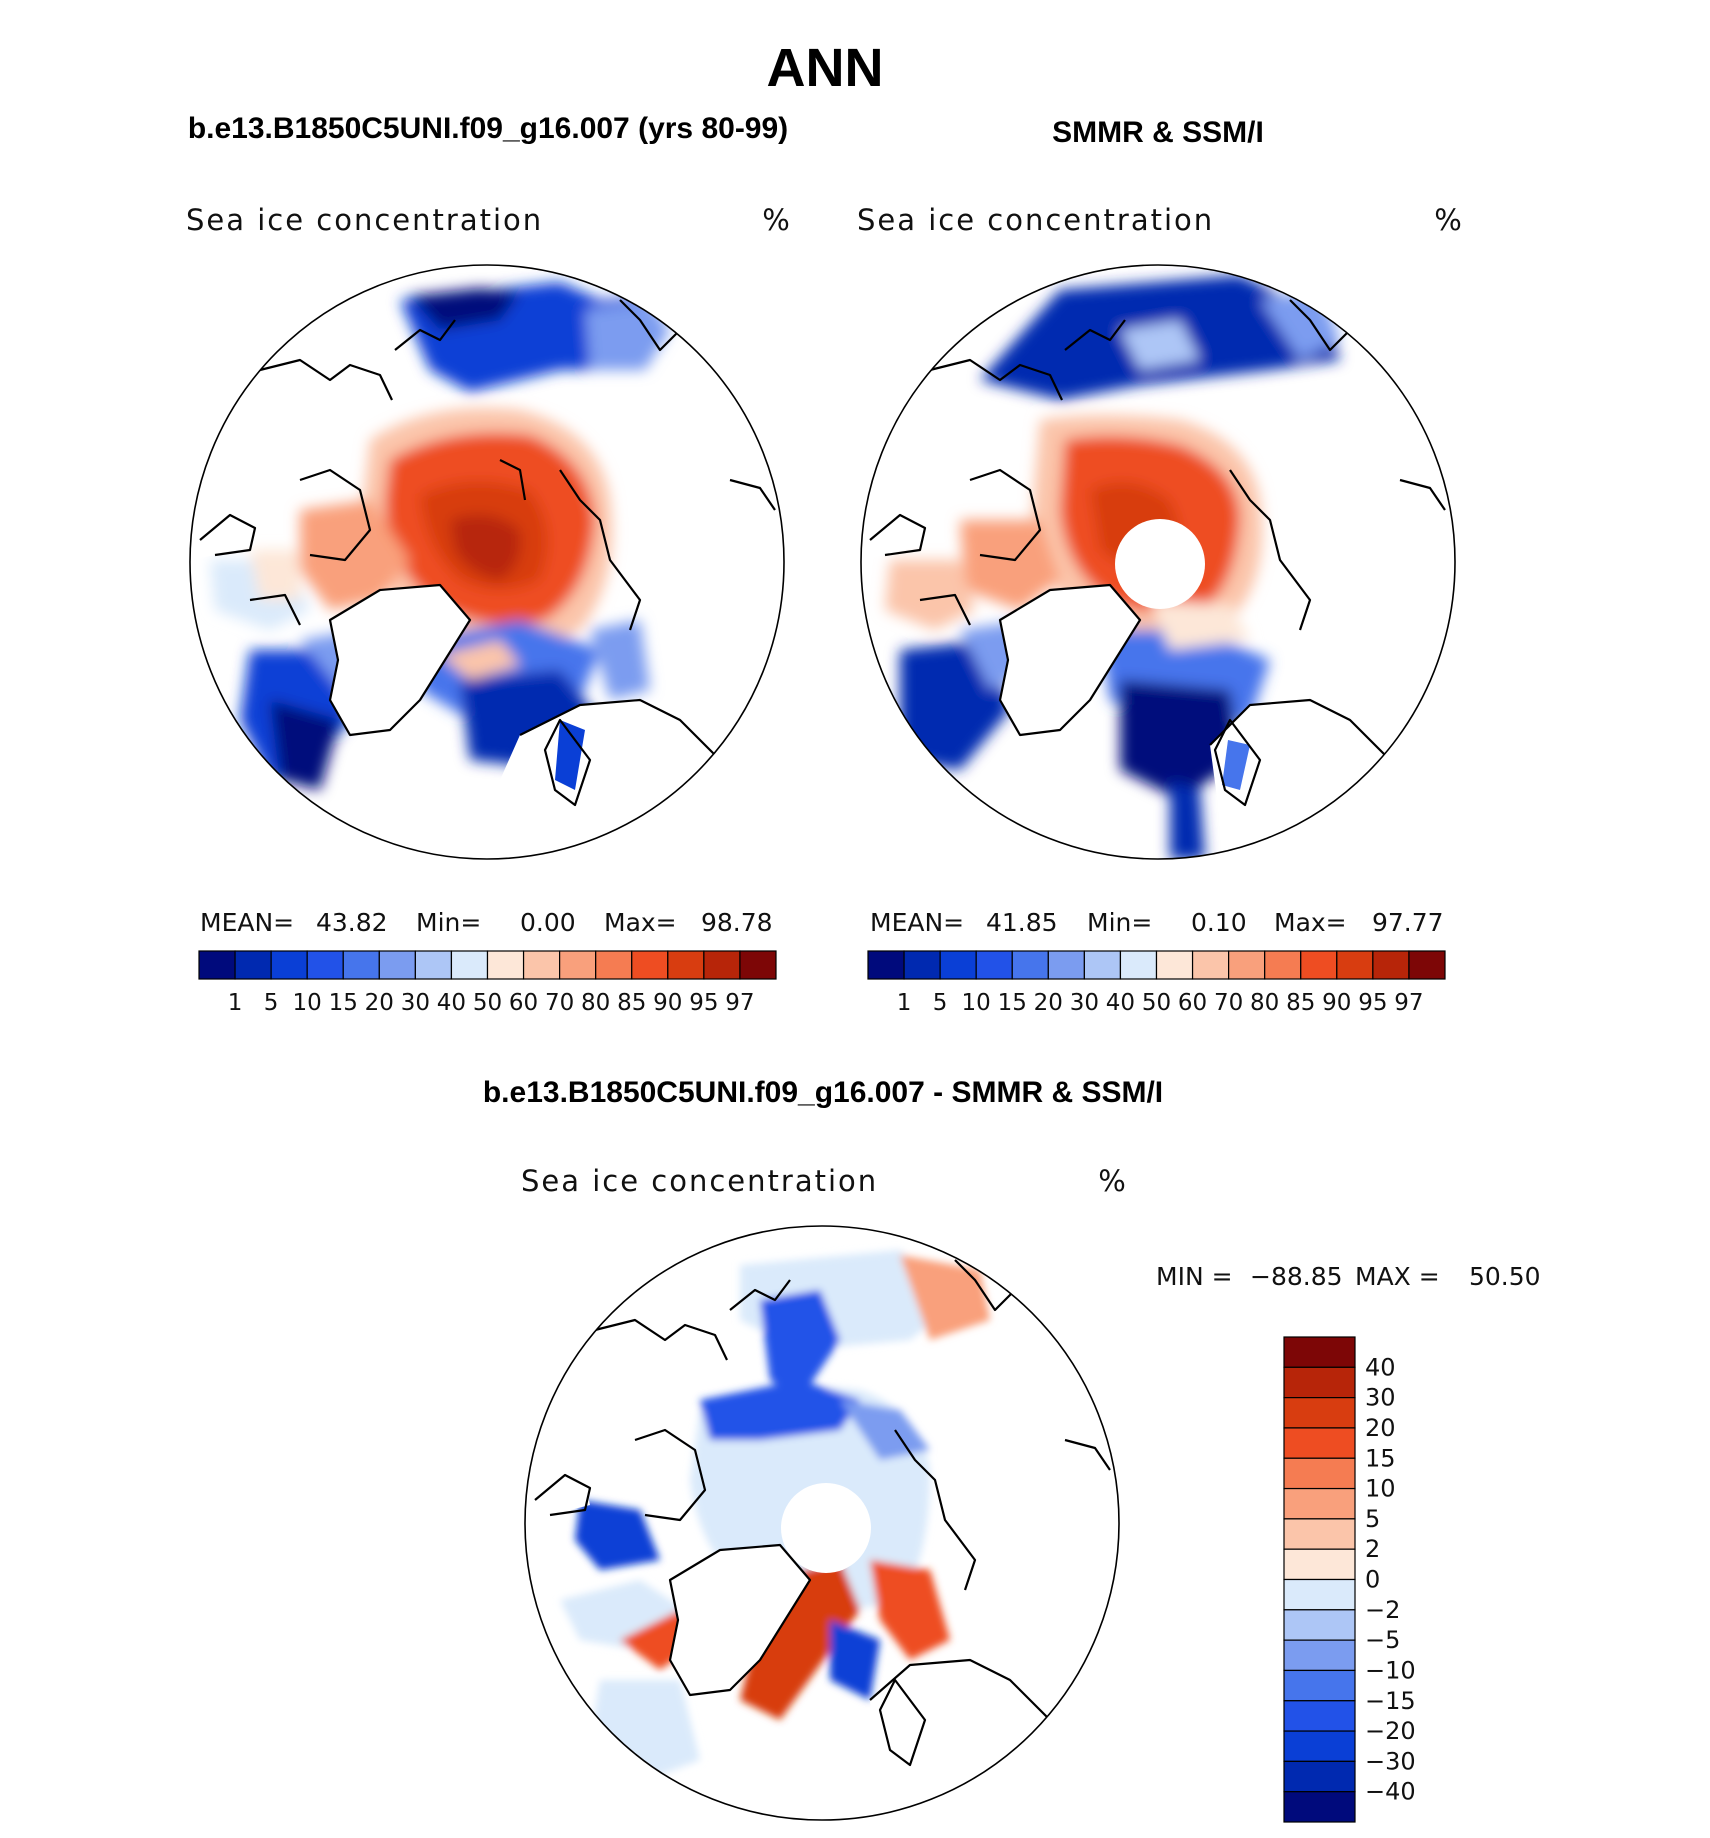  What do you see at coordinates (559, 1003) in the screenshot?
I see `panel-a-colorbar-tick-label: 70` at bounding box center [559, 1003].